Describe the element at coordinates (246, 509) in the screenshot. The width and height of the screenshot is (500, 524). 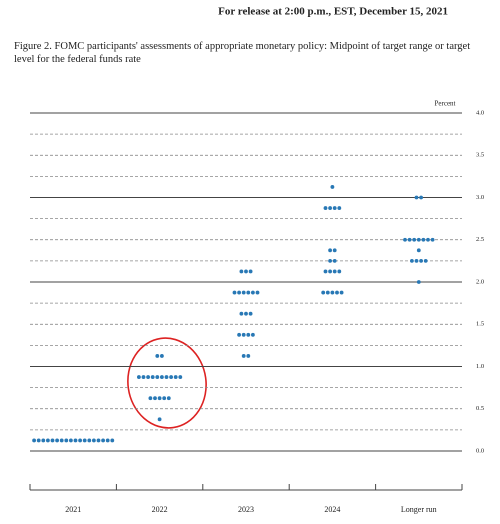
I see `x-tick-label: 2023` at that location.